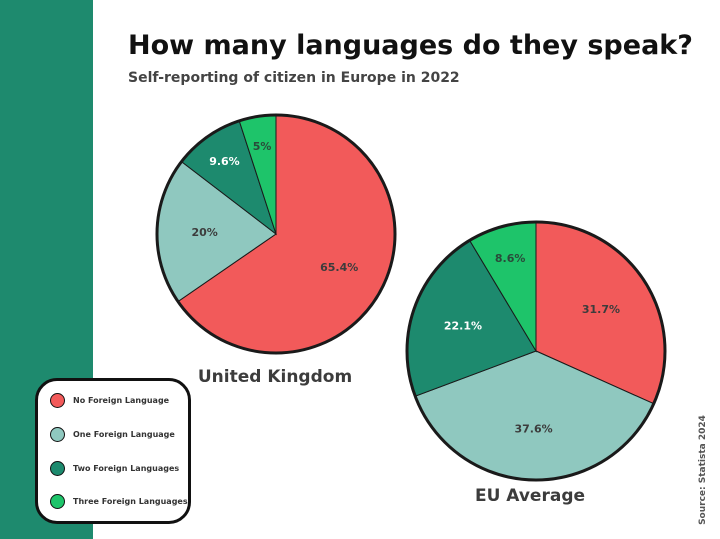 The height and width of the screenshot is (539, 720). I want to click on legend-item-two-foreign: Two Foreign Languages, so click(114, 468).